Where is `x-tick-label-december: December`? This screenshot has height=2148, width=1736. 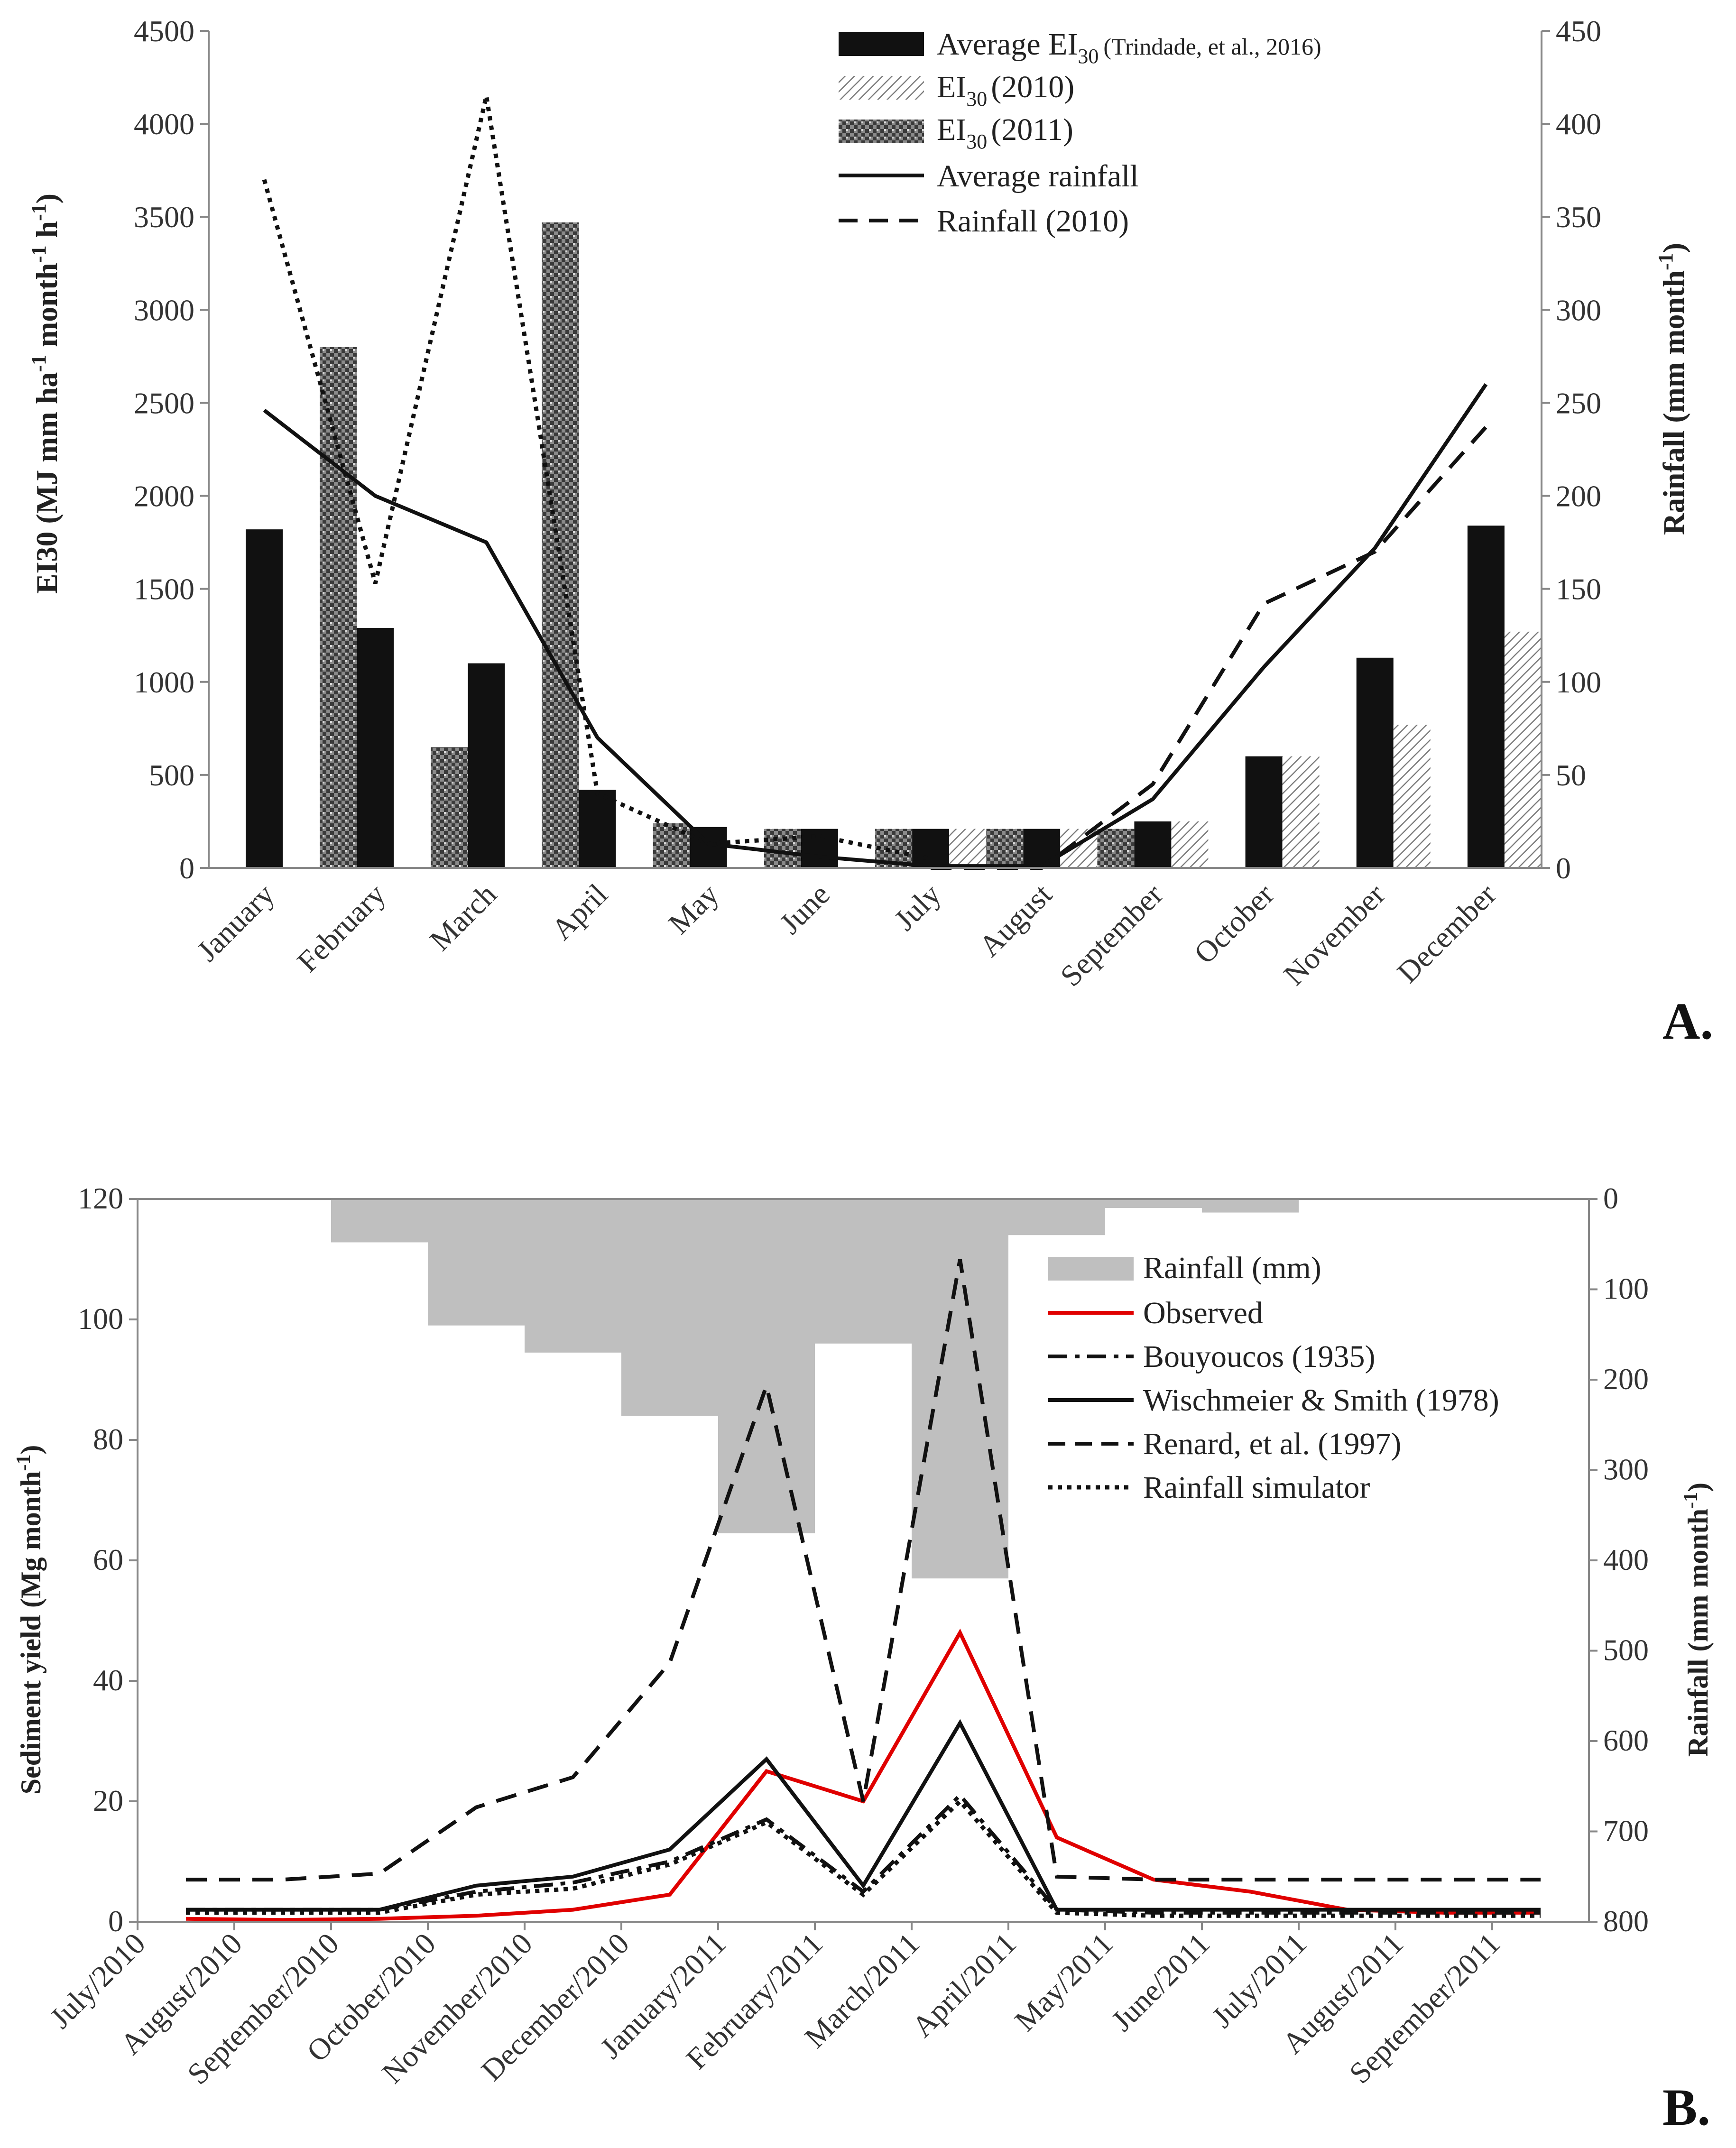 x-tick-label-december: December is located at coordinates (1447, 933).